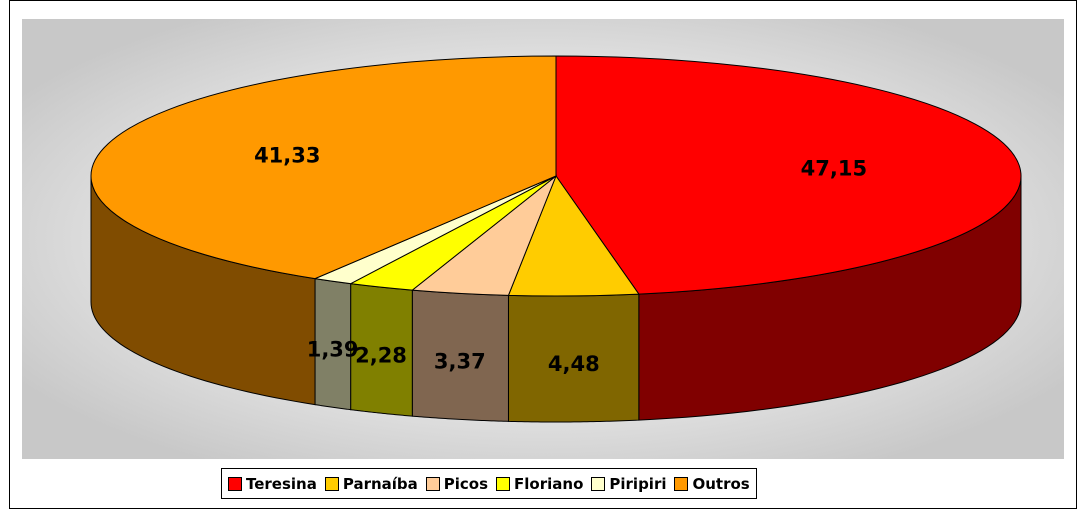  I want to click on legend-item: Teresina, so click(272, 484).